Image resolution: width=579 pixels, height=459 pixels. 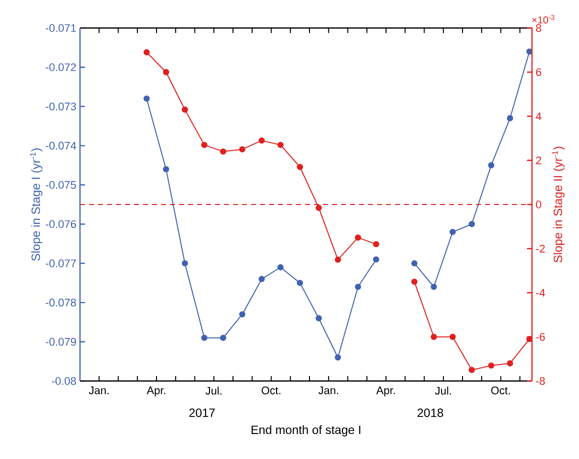 I want to click on y-tick-label: -0.074, so click(x=61, y=146).